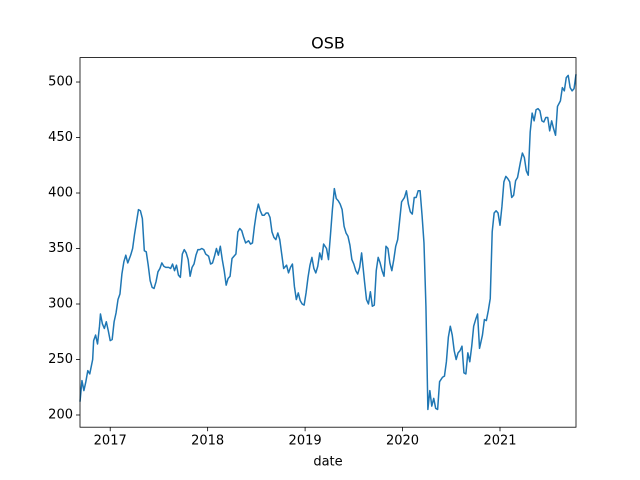 This screenshot has height=480, width=640. Describe the element at coordinates (60, 304) in the screenshot. I see `y-tick-label: 300` at that location.